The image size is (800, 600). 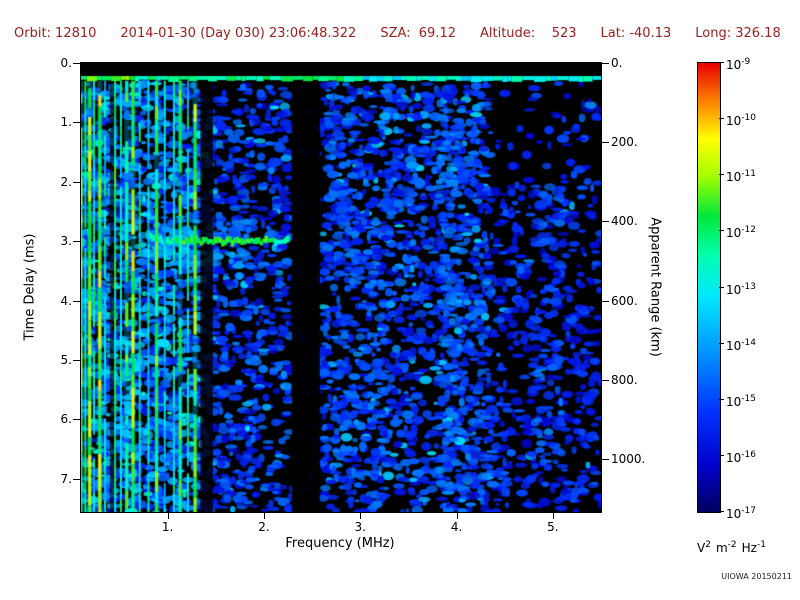 I want to click on units-exponent: -1, so click(x=761, y=545).